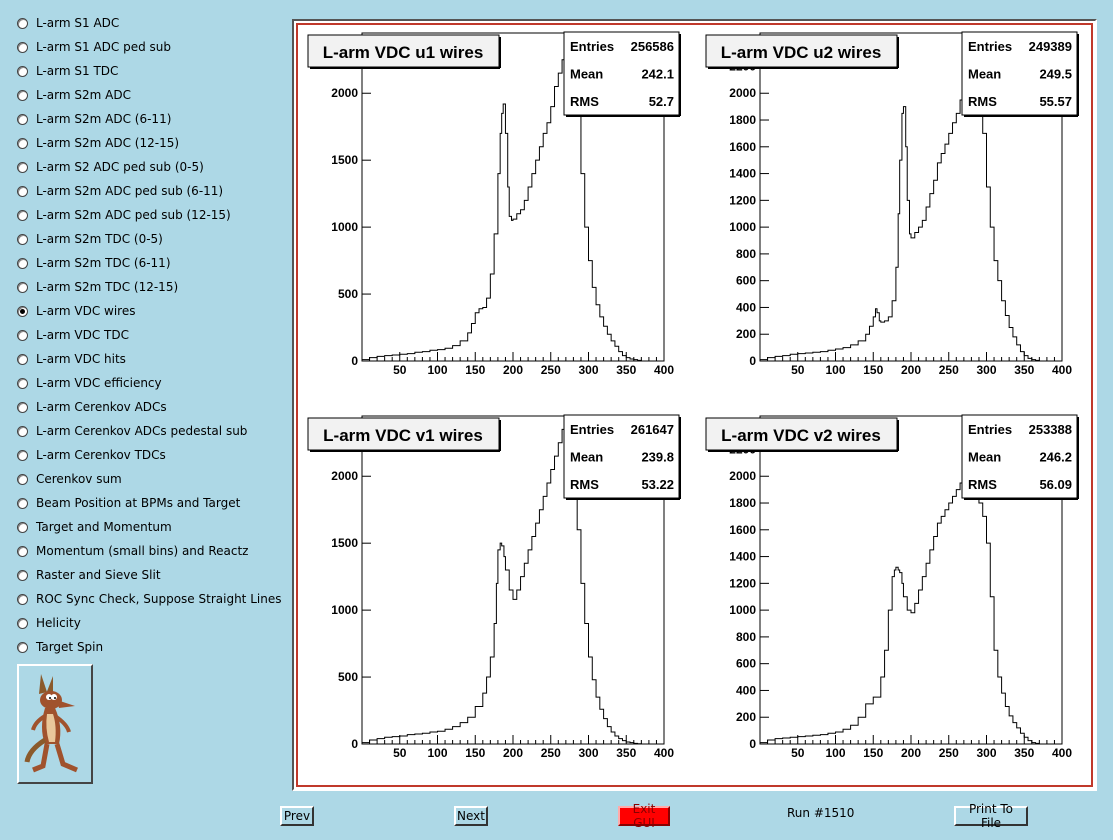 The width and height of the screenshot is (1113, 840). I want to click on x-tick-label: 50, so click(400, 370).